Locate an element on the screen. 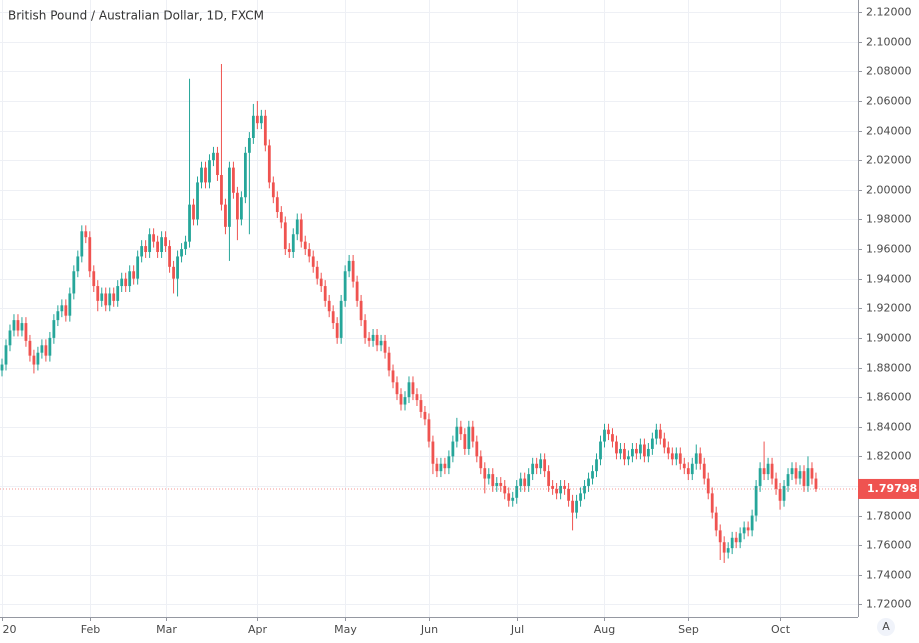 The width and height of the screenshot is (919, 643). y-tick-label: 1.72000 is located at coordinates (889, 604).